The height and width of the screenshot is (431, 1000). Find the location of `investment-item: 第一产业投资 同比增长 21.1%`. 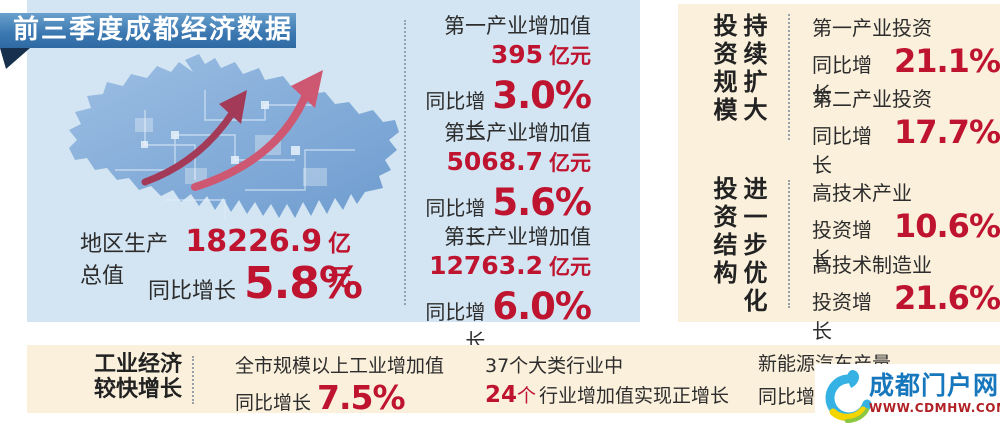

investment-item: 第一产业投资 同比增长 21.1% is located at coordinates (906, 59).